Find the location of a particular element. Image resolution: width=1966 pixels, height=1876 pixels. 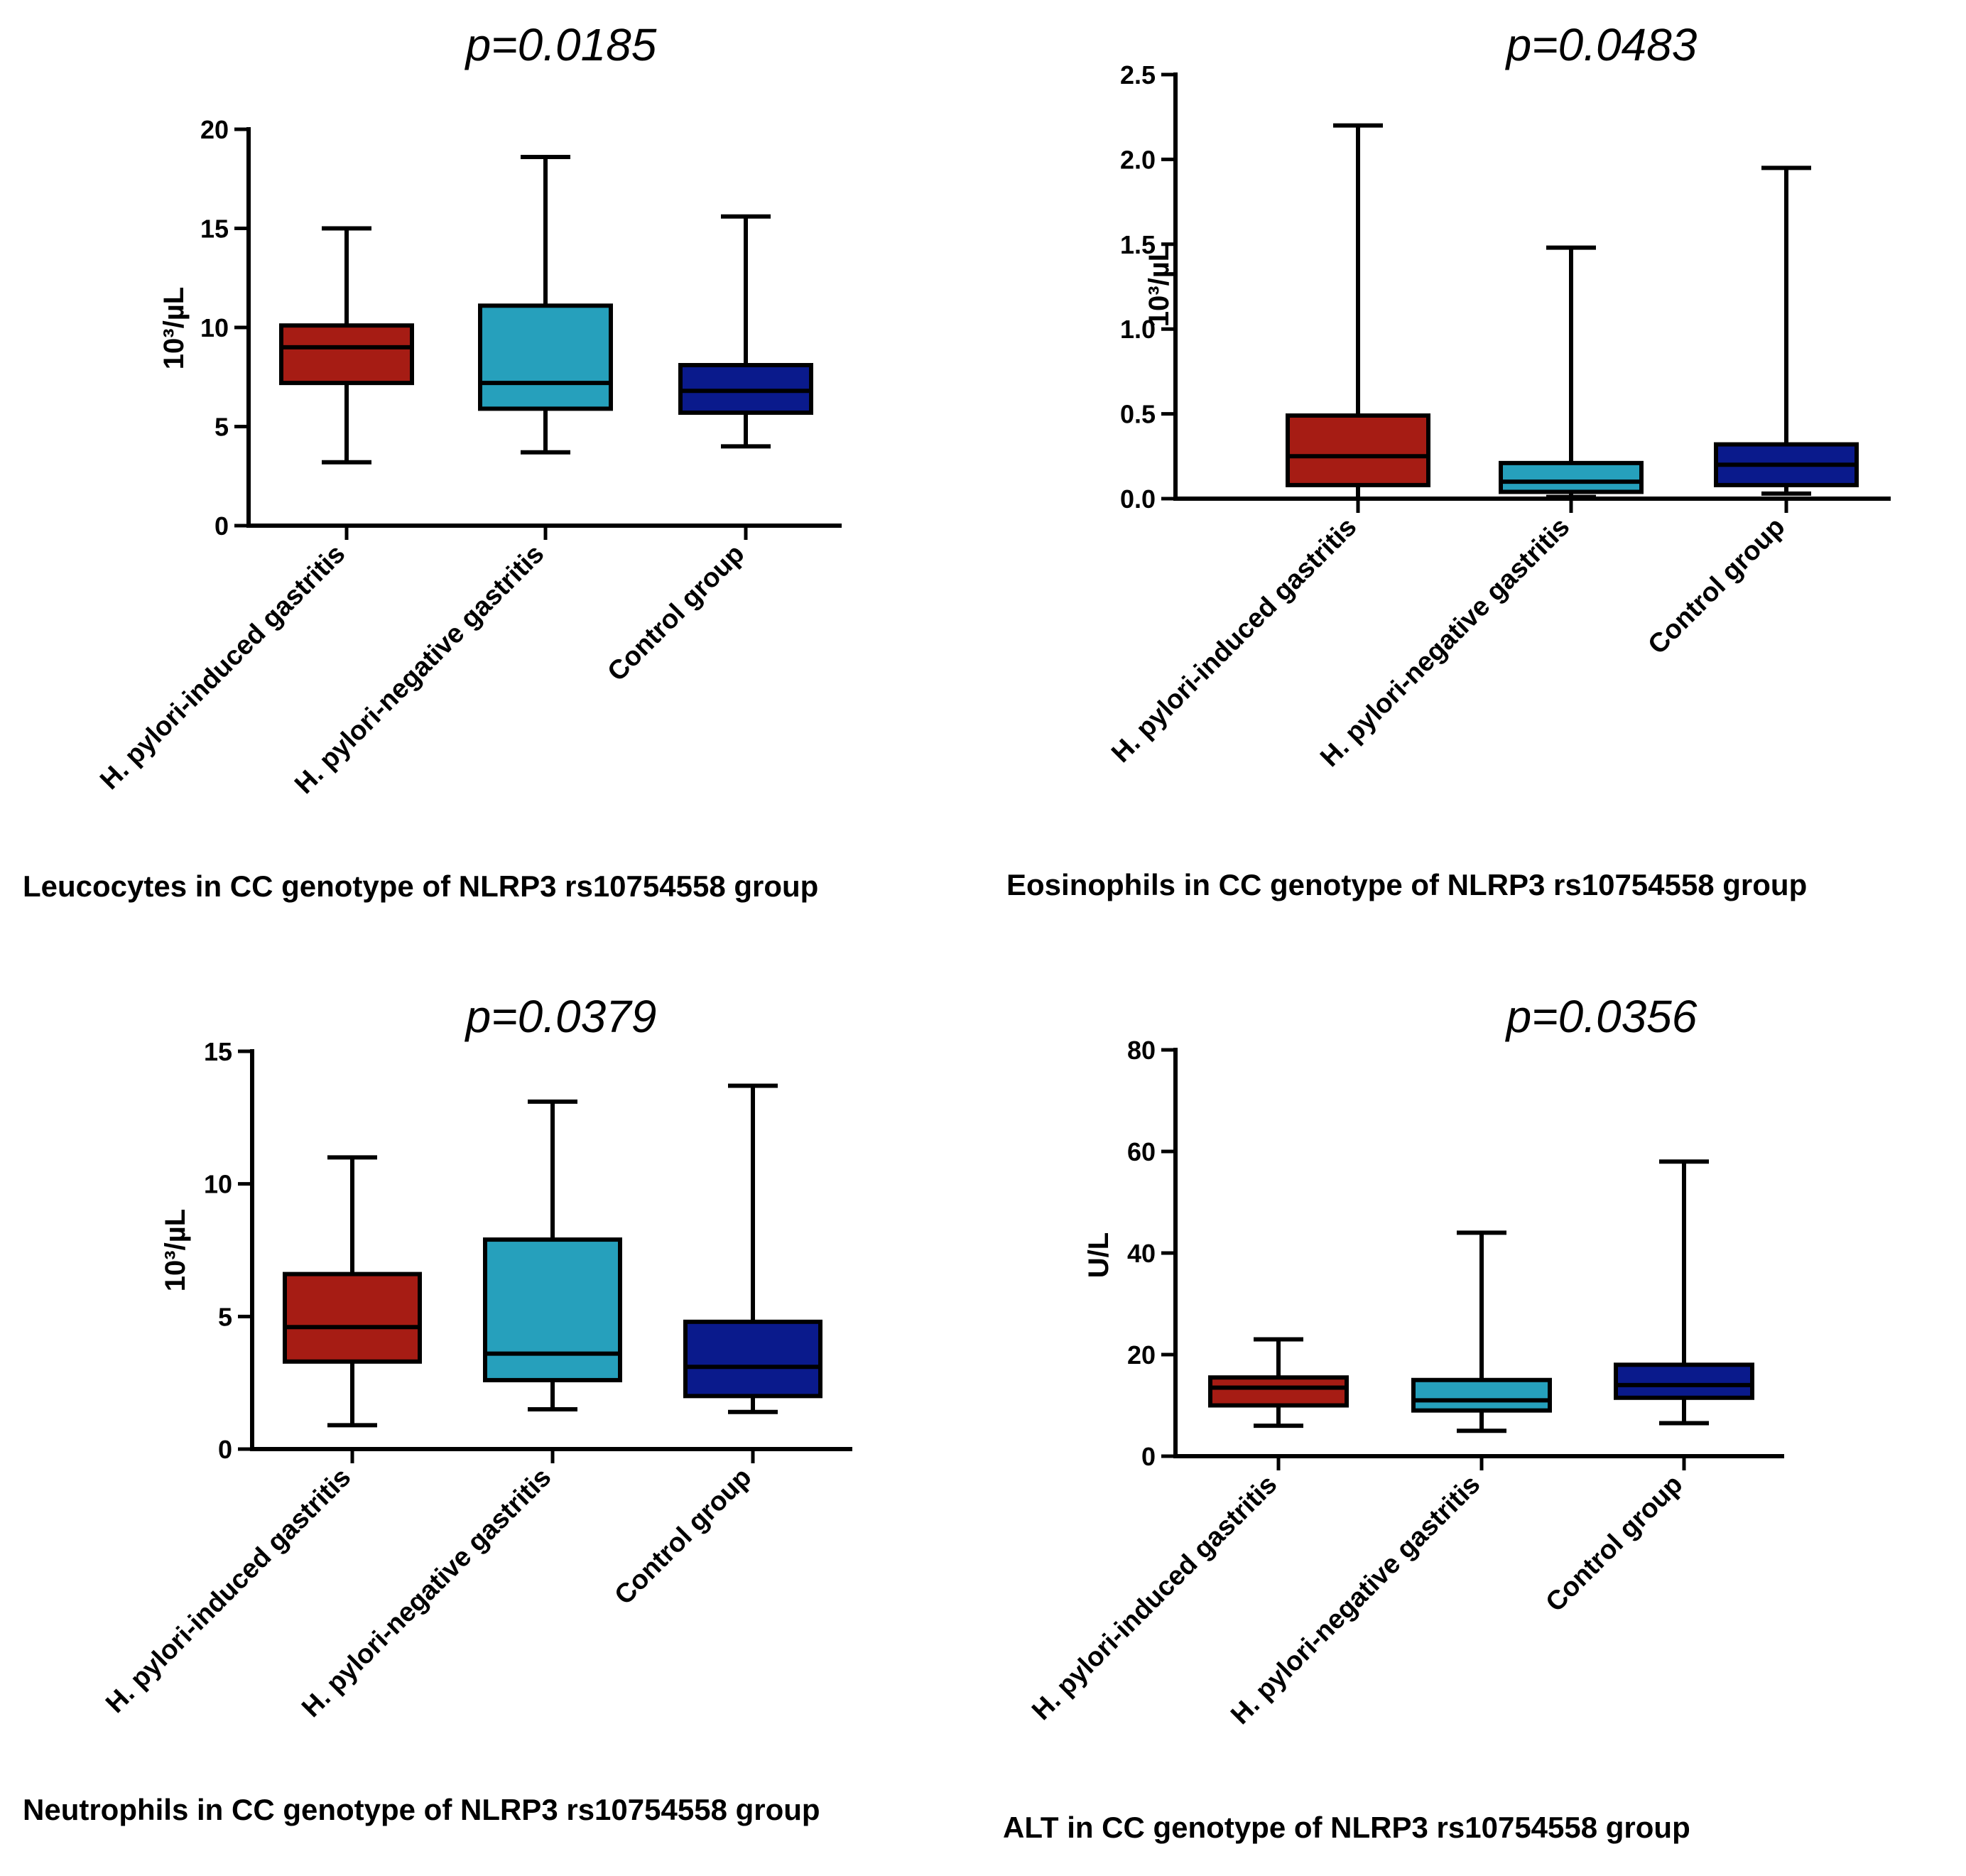

panel-1-ylabel: 10³/µL is located at coordinates (174, 328).